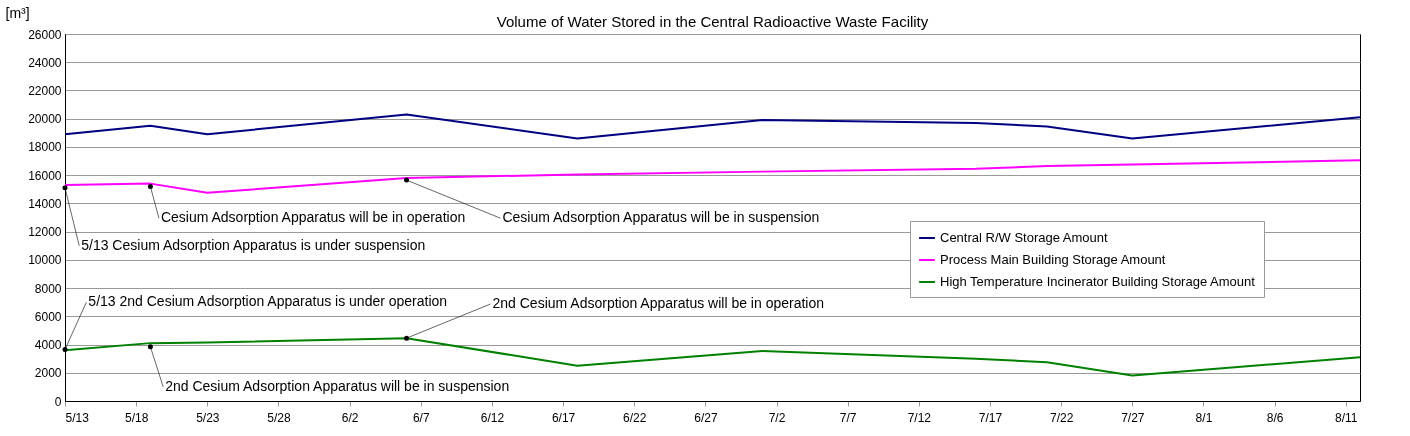  What do you see at coordinates (45, 90) in the screenshot?
I see `y-tick-label: 22000` at bounding box center [45, 90].